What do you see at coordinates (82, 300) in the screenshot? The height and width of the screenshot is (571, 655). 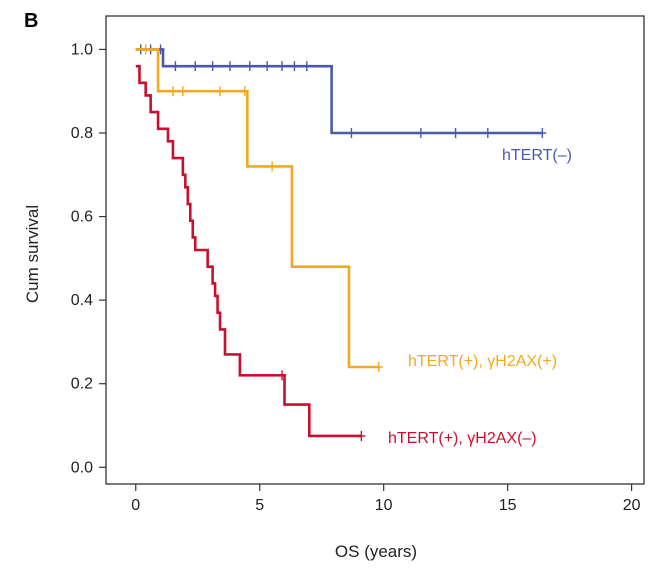 I see `y-tick-label: 0.4` at bounding box center [82, 300].